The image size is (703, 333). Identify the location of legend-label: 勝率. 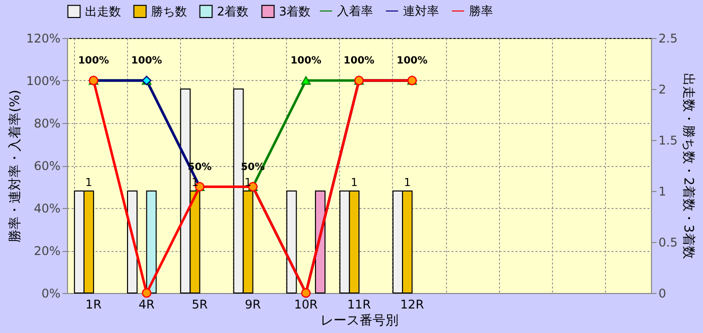
(481, 11).